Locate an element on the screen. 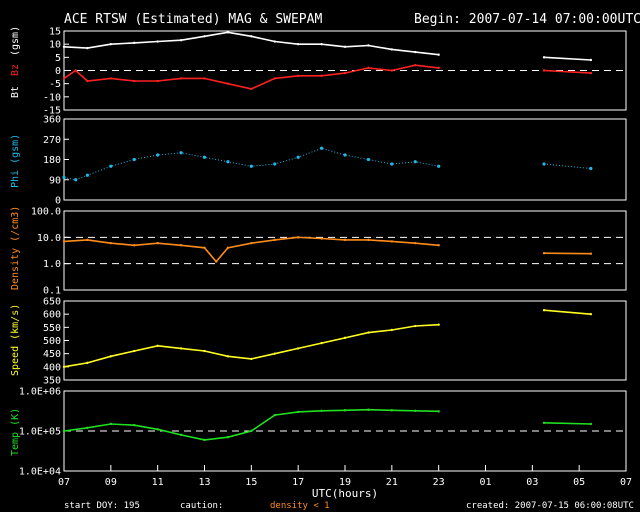  x-tick-label: 03 is located at coordinates (532, 482).